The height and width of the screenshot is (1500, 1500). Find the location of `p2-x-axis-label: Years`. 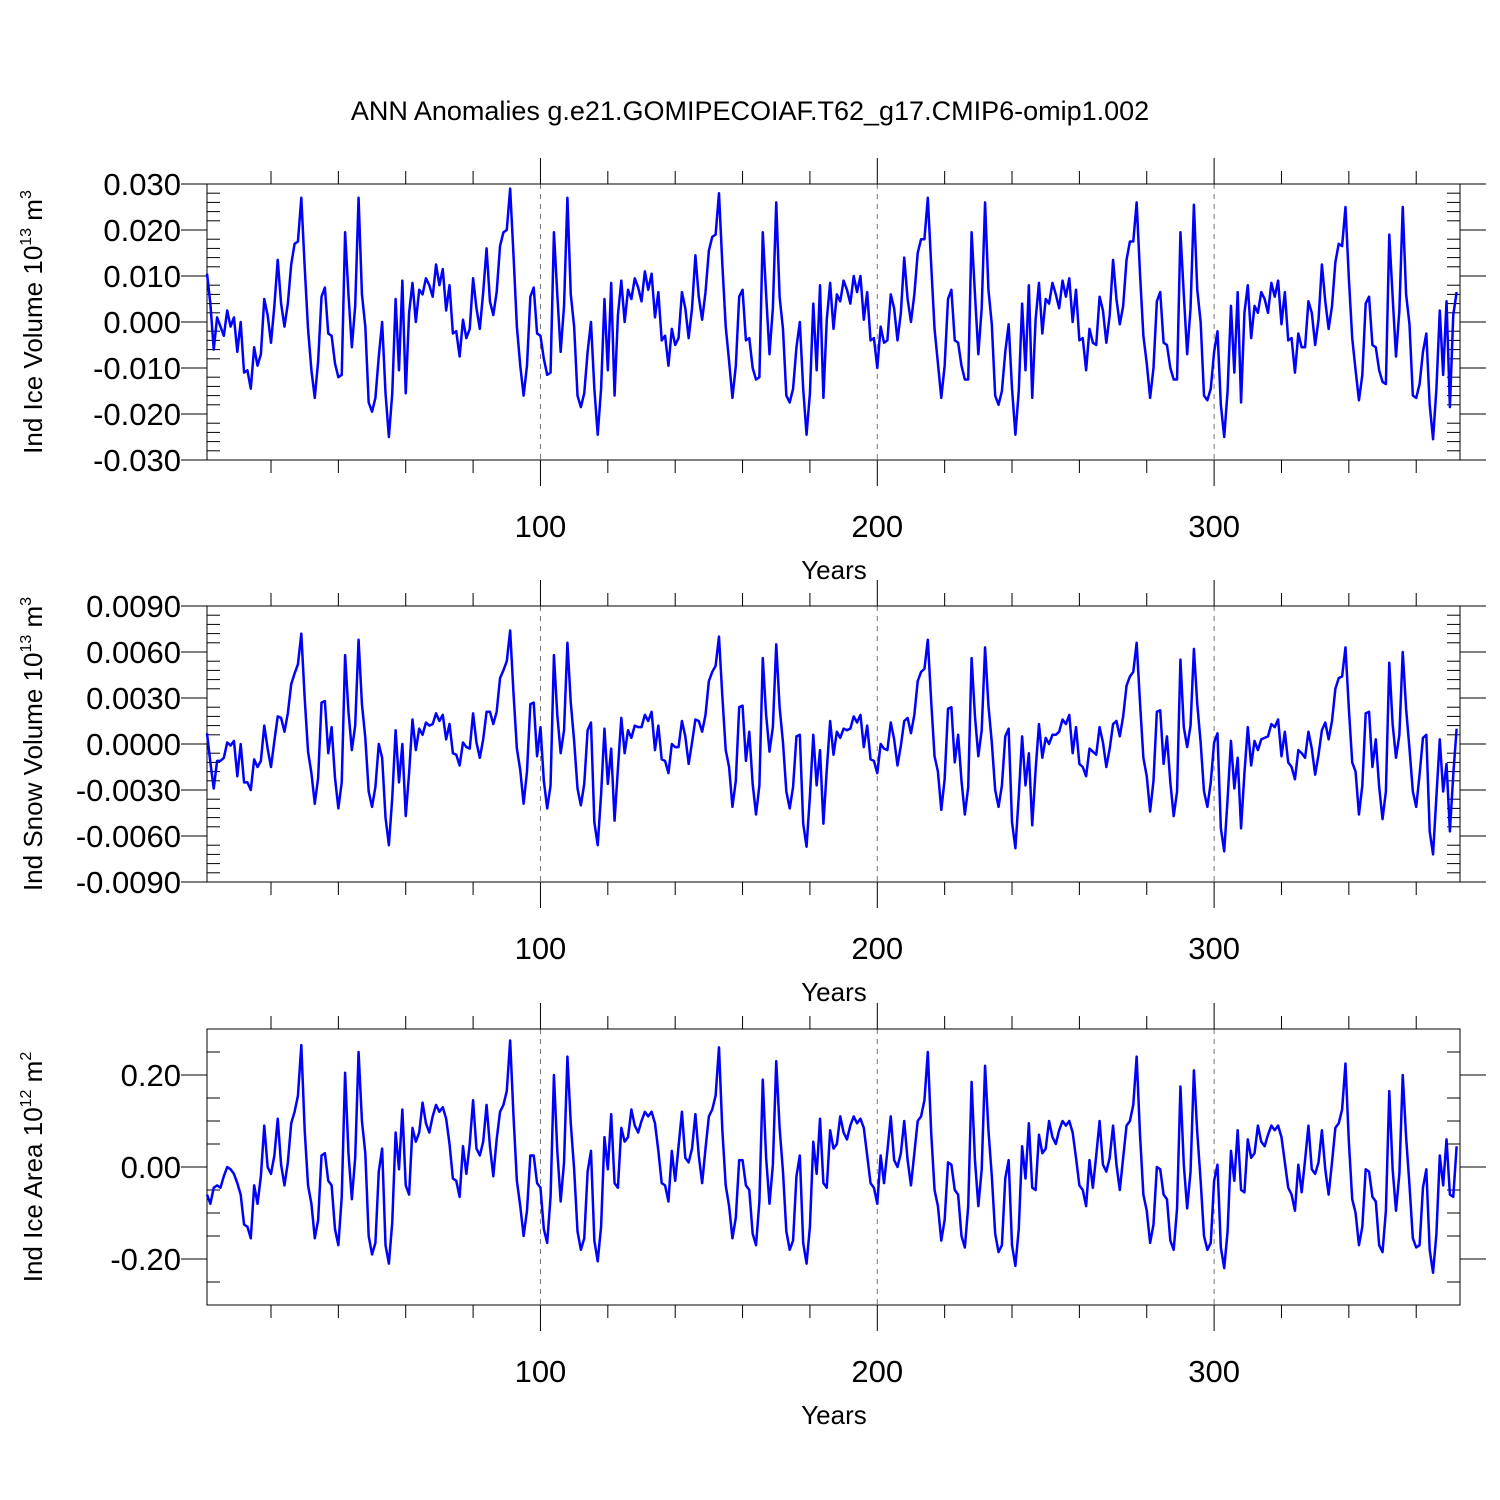

p2-x-axis-label: Years is located at coordinates (834, 1415).